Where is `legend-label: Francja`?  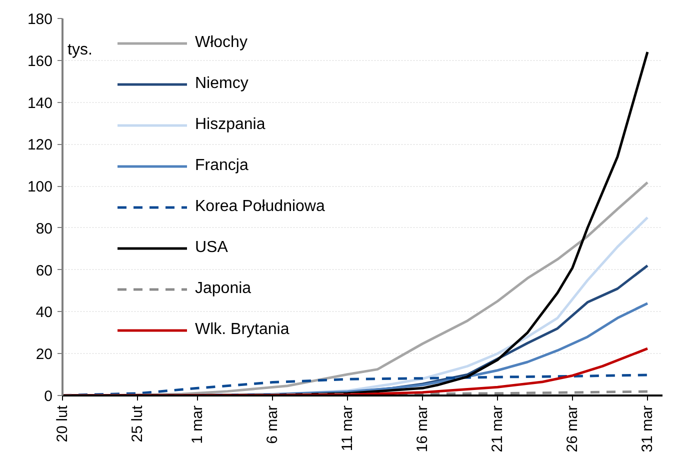
legend-label: Francja is located at coordinates (221, 166).